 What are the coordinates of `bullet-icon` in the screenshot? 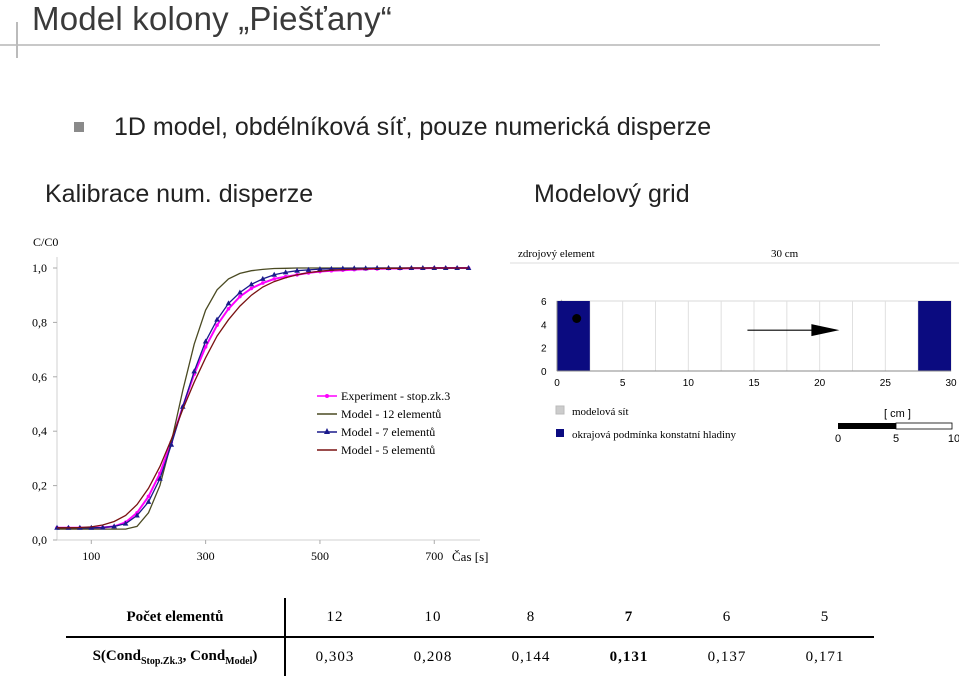 It's located at (79, 127).